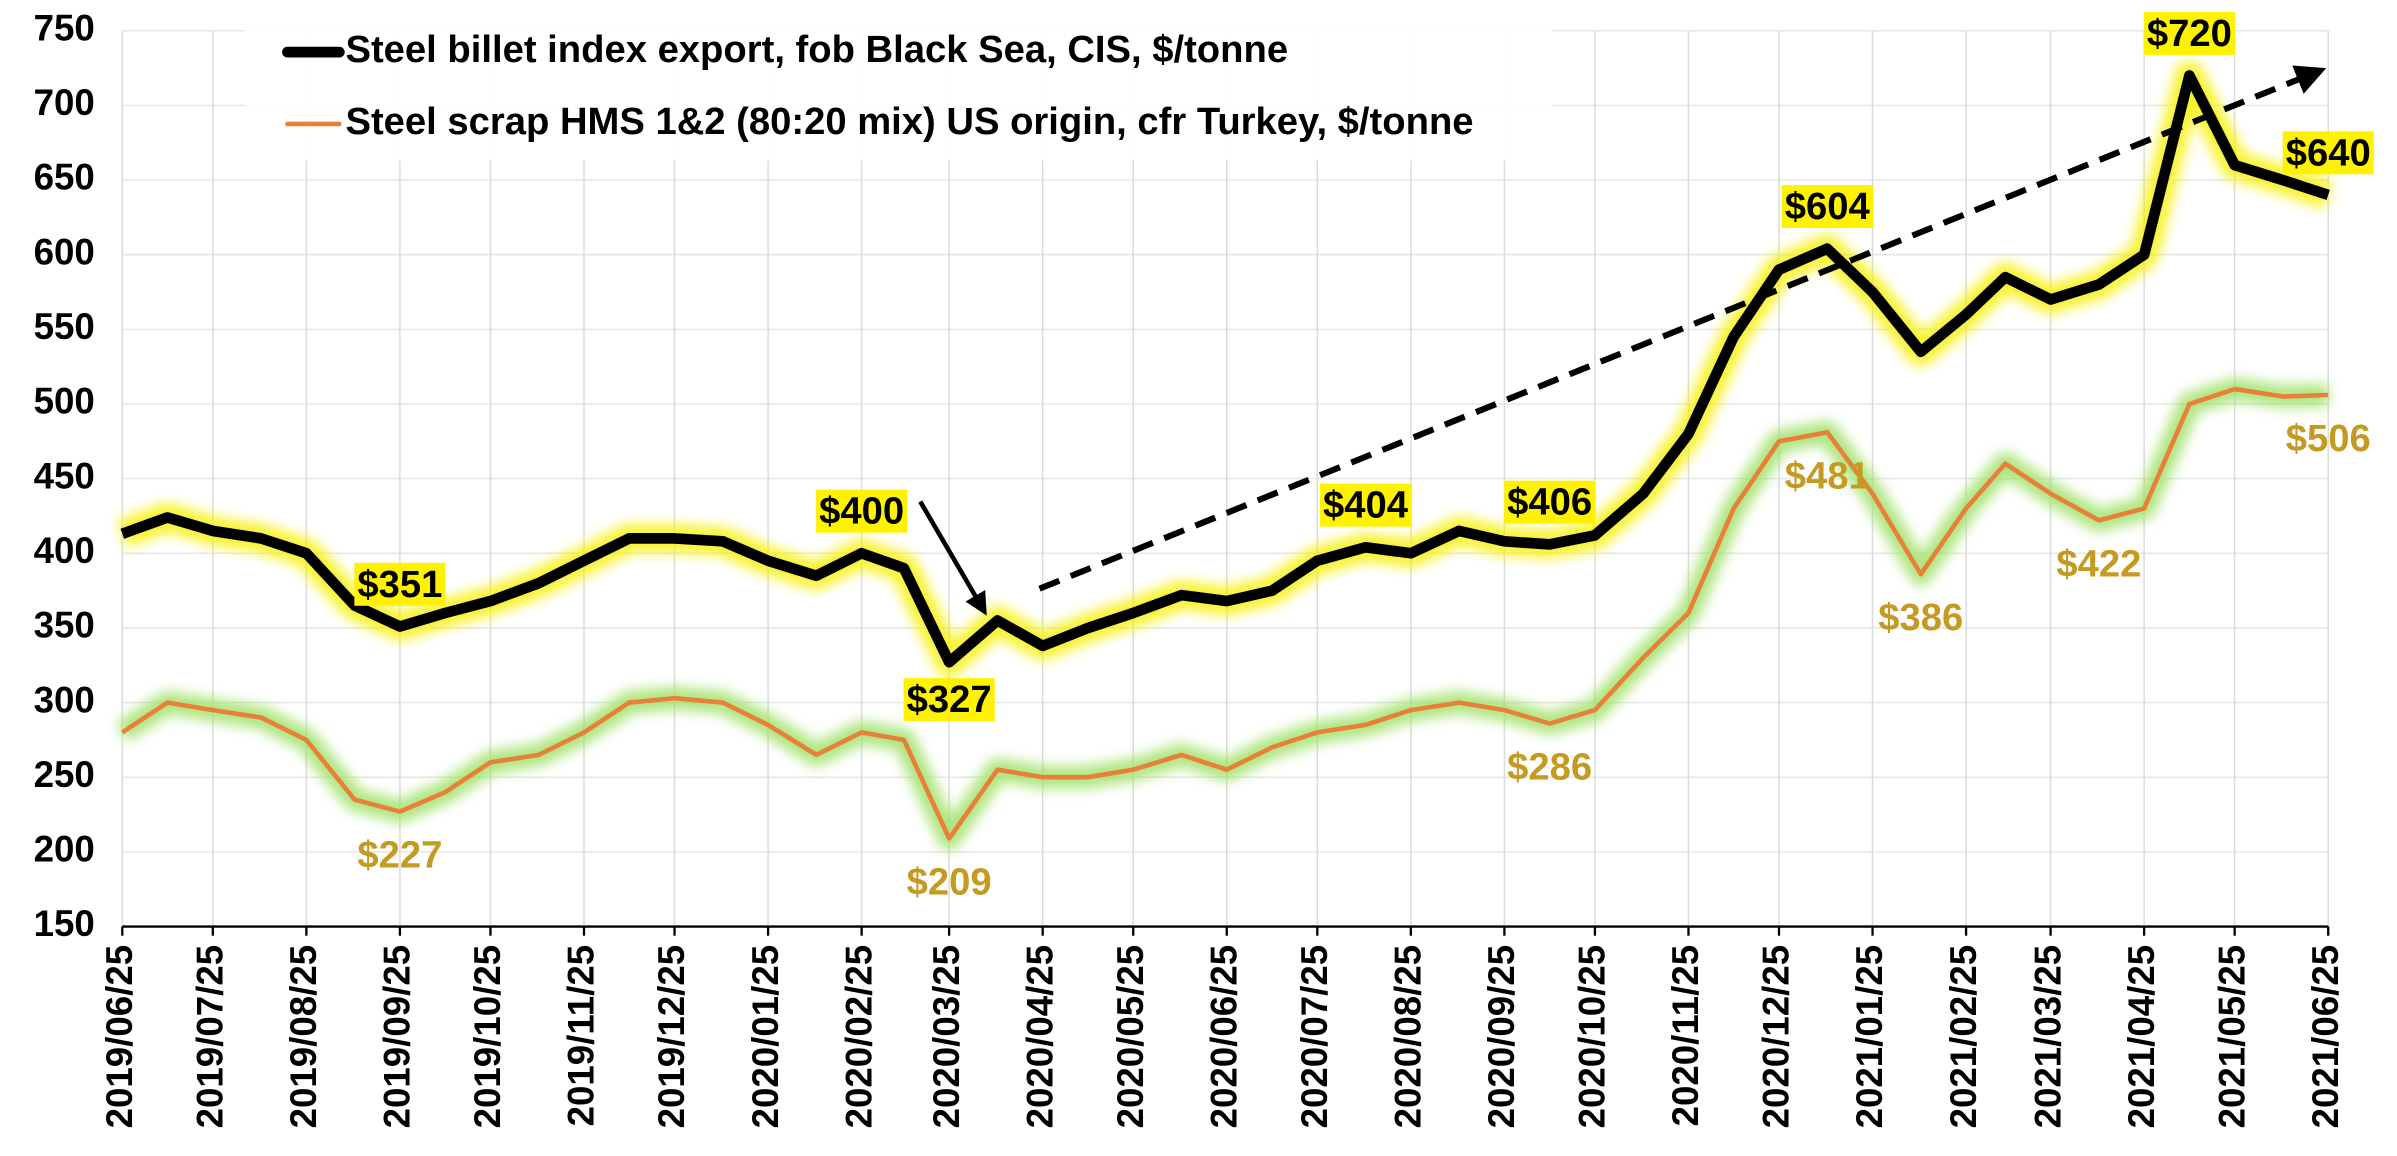  What do you see at coordinates (1314, 1037) in the screenshot?
I see `x-tick-label: 2020/07/25` at bounding box center [1314, 1037].